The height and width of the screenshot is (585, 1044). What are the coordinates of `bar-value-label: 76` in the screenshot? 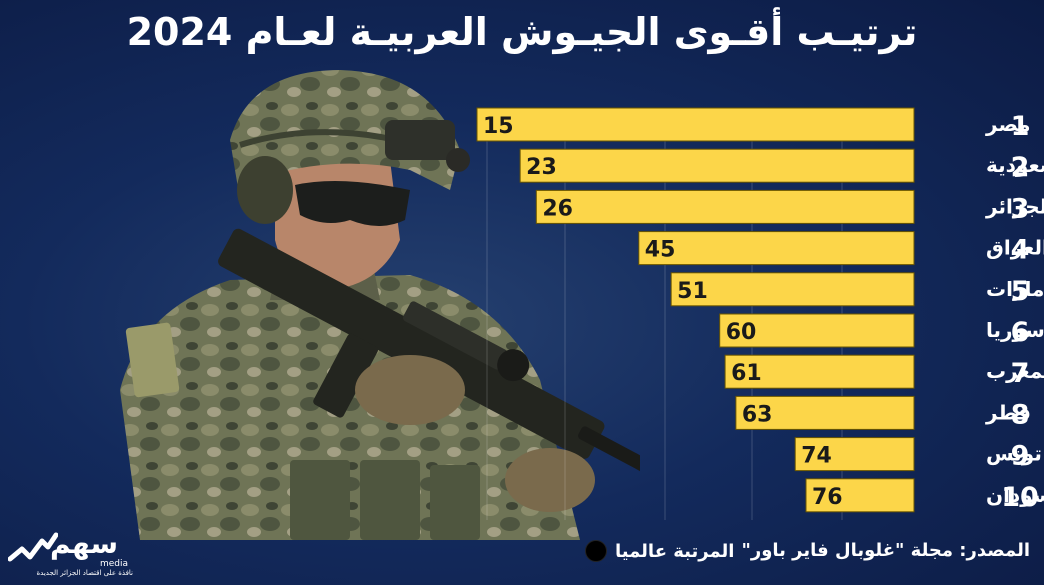 It's located at (827, 497).